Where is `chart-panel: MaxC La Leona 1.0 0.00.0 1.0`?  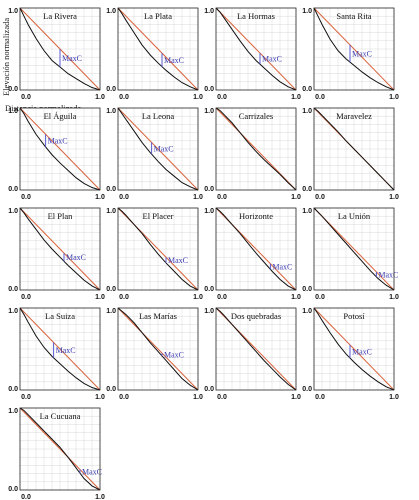 chart-panel: MaxC La Leona 1.0 0.00.0 1.0 is located at coordinates (154, 154).